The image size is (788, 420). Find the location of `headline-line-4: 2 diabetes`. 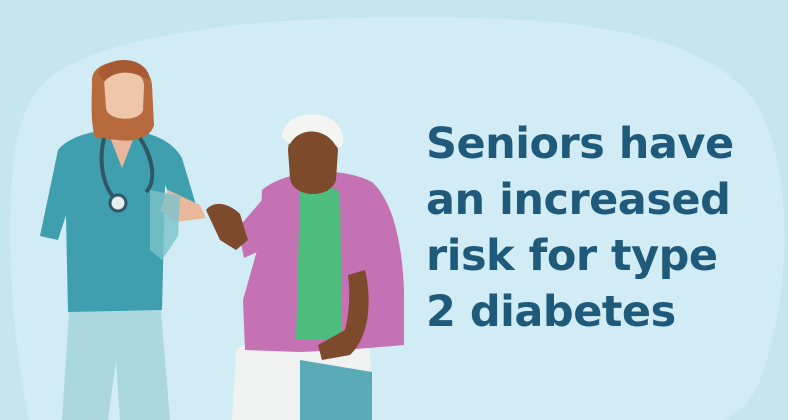

headline-line-4: 2 diabetes is located at coordinates (551, 312).